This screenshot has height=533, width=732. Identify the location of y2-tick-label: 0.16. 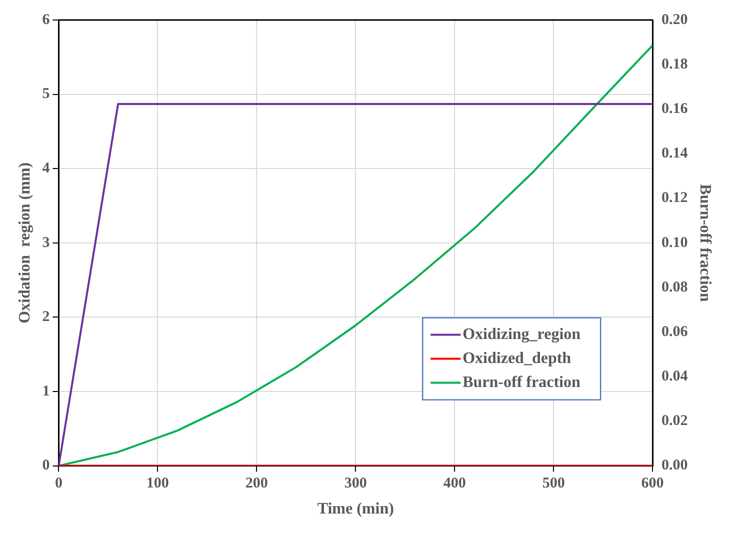
(675, 109).